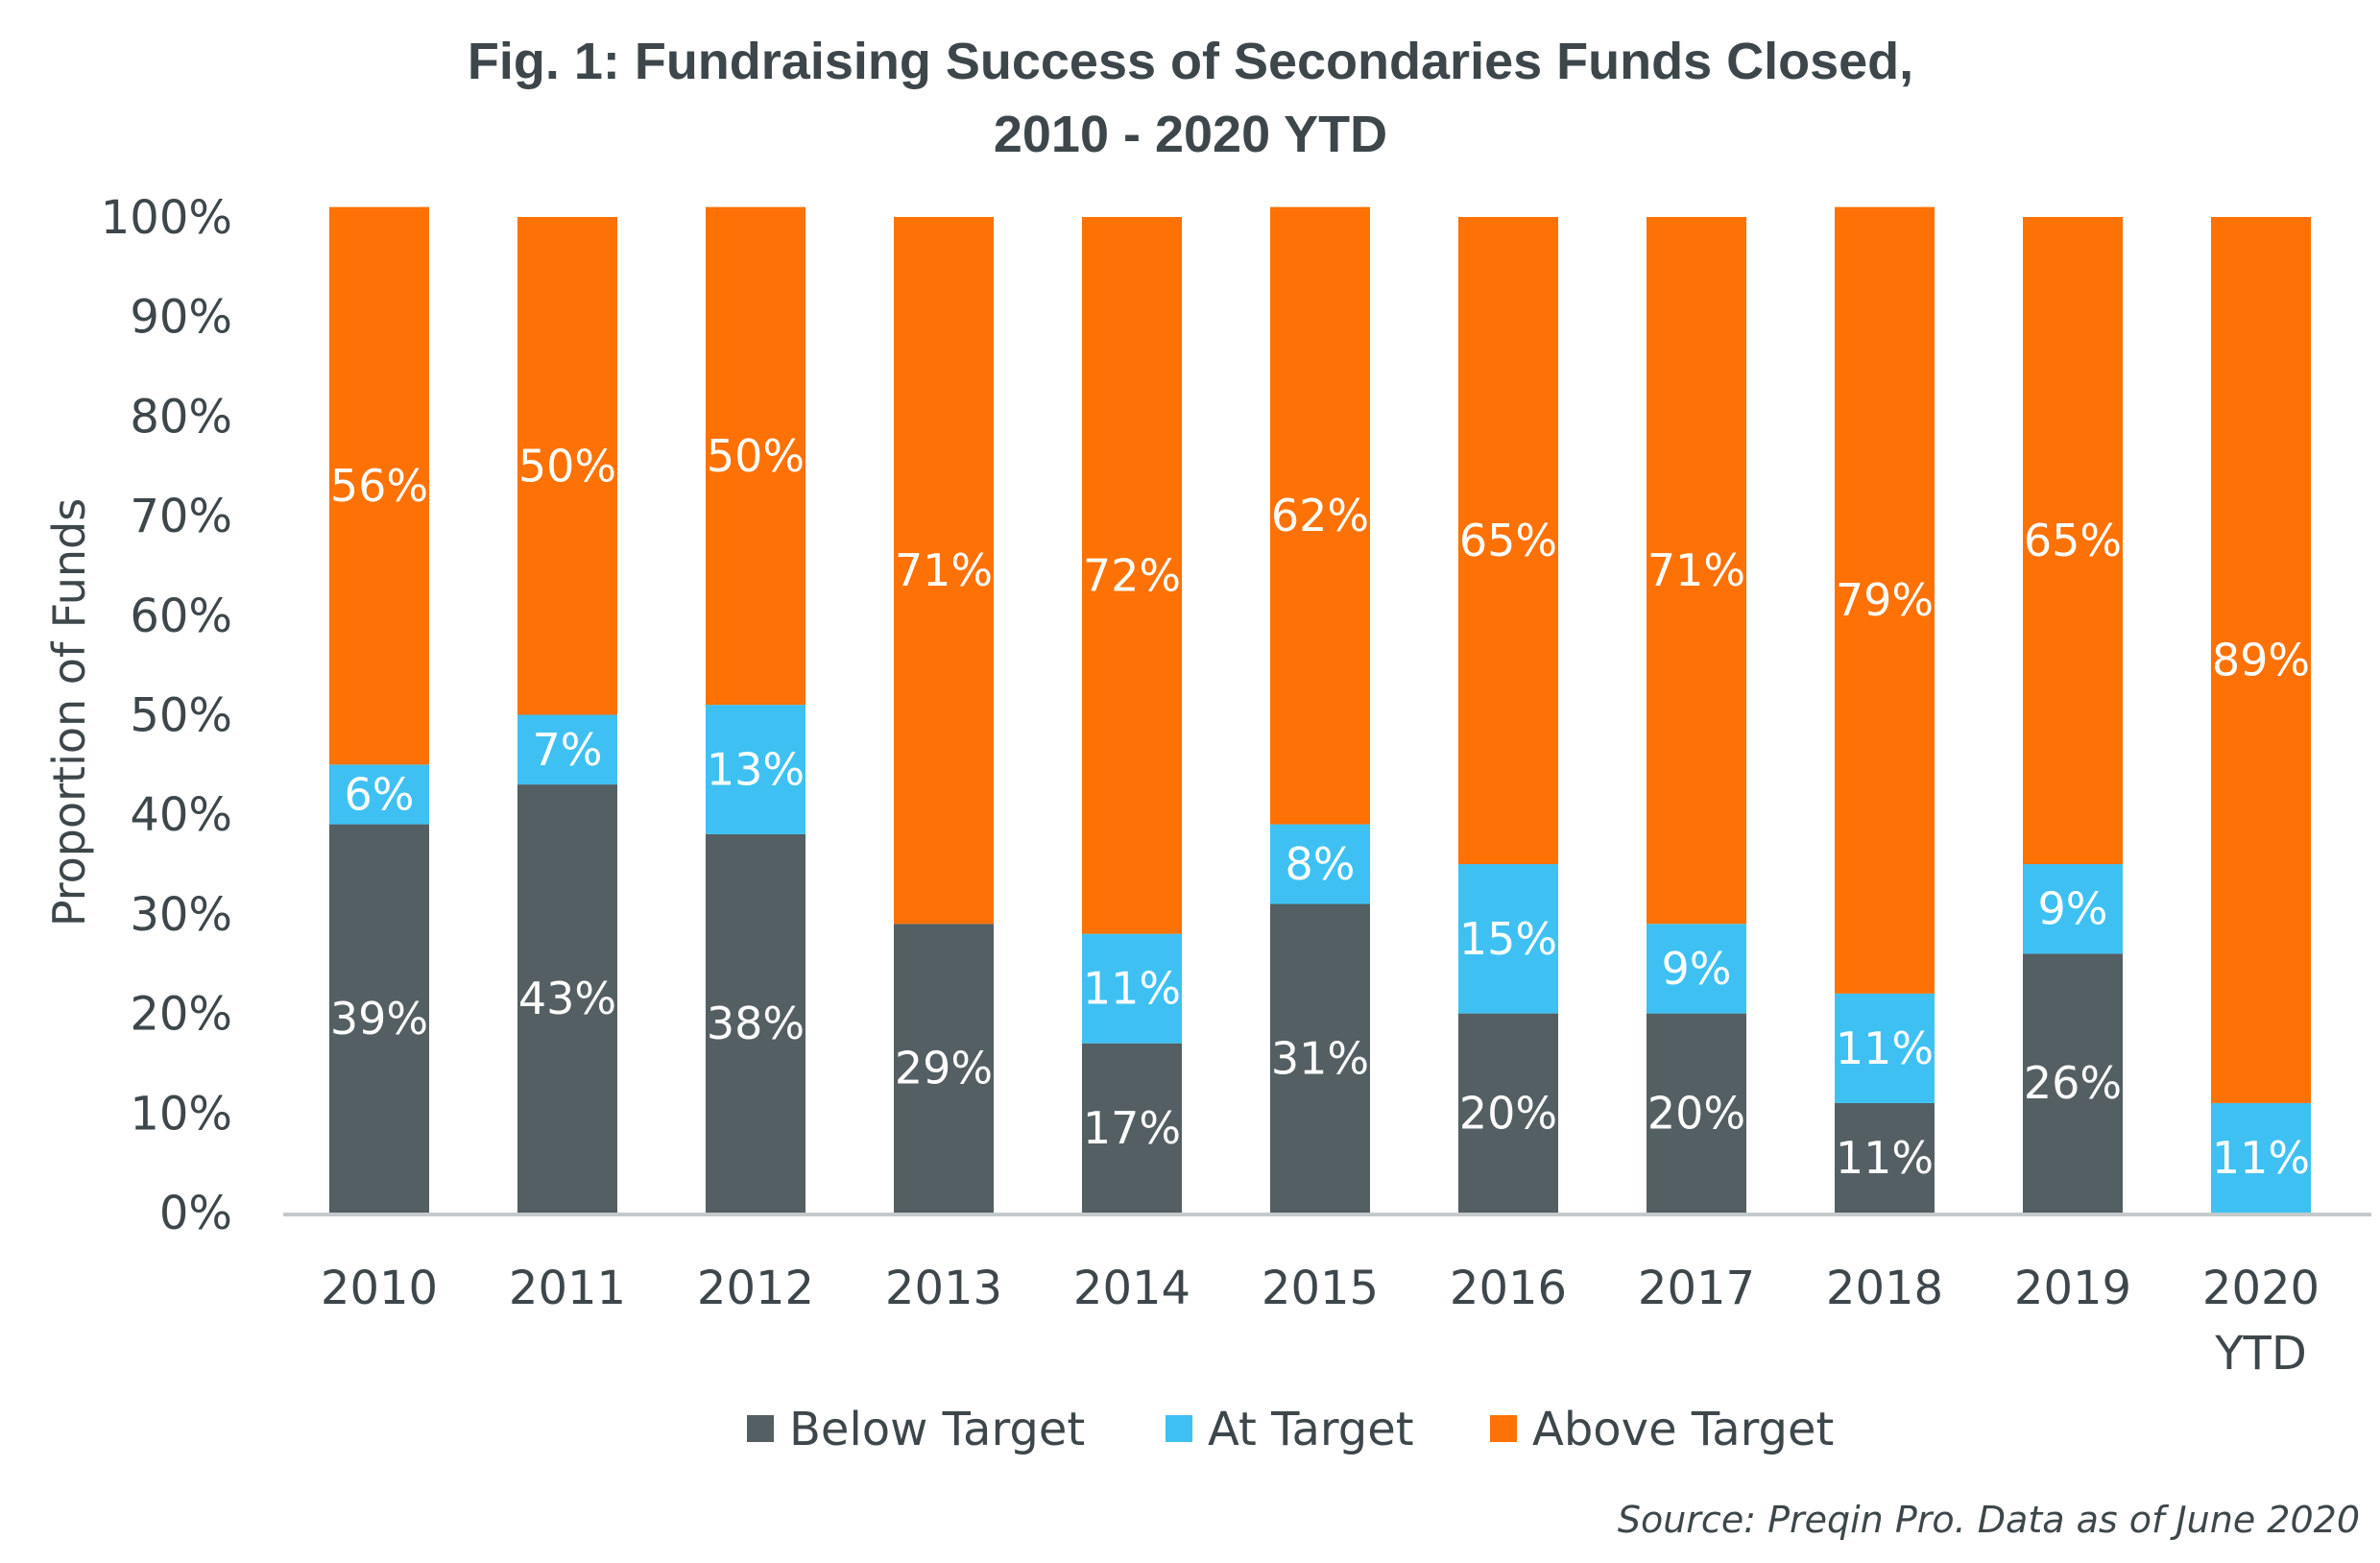 Image resolution: width=2380 pixels, height=1563 pixels. What do you see at coordinates (944, 1288) in the screenshot?
I see `x-tick-label: 2013` at bounding box center [944, 1288].